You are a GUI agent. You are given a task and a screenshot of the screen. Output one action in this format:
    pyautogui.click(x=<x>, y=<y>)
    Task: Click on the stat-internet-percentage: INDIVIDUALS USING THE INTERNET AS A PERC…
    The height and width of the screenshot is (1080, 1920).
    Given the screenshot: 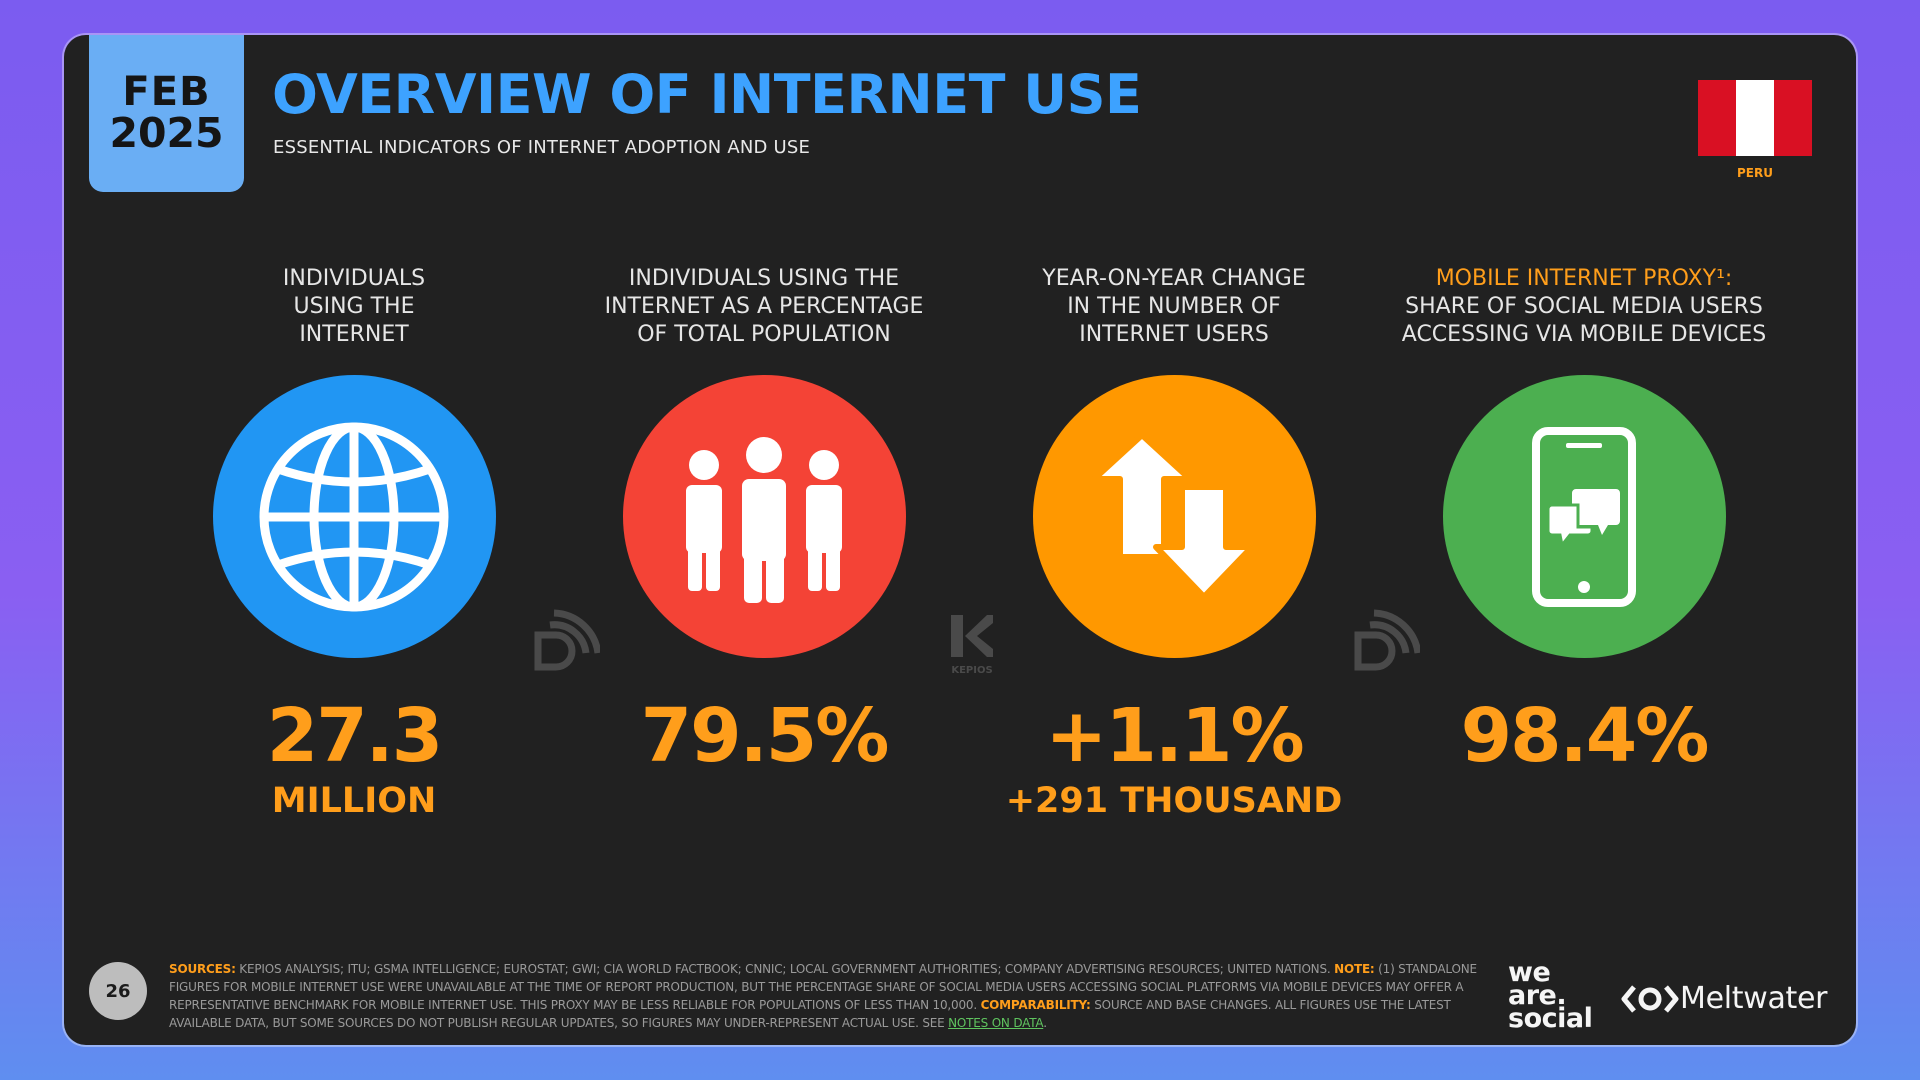 What is the action you would take?
    pyautogui.click(x=764, y=522)
    